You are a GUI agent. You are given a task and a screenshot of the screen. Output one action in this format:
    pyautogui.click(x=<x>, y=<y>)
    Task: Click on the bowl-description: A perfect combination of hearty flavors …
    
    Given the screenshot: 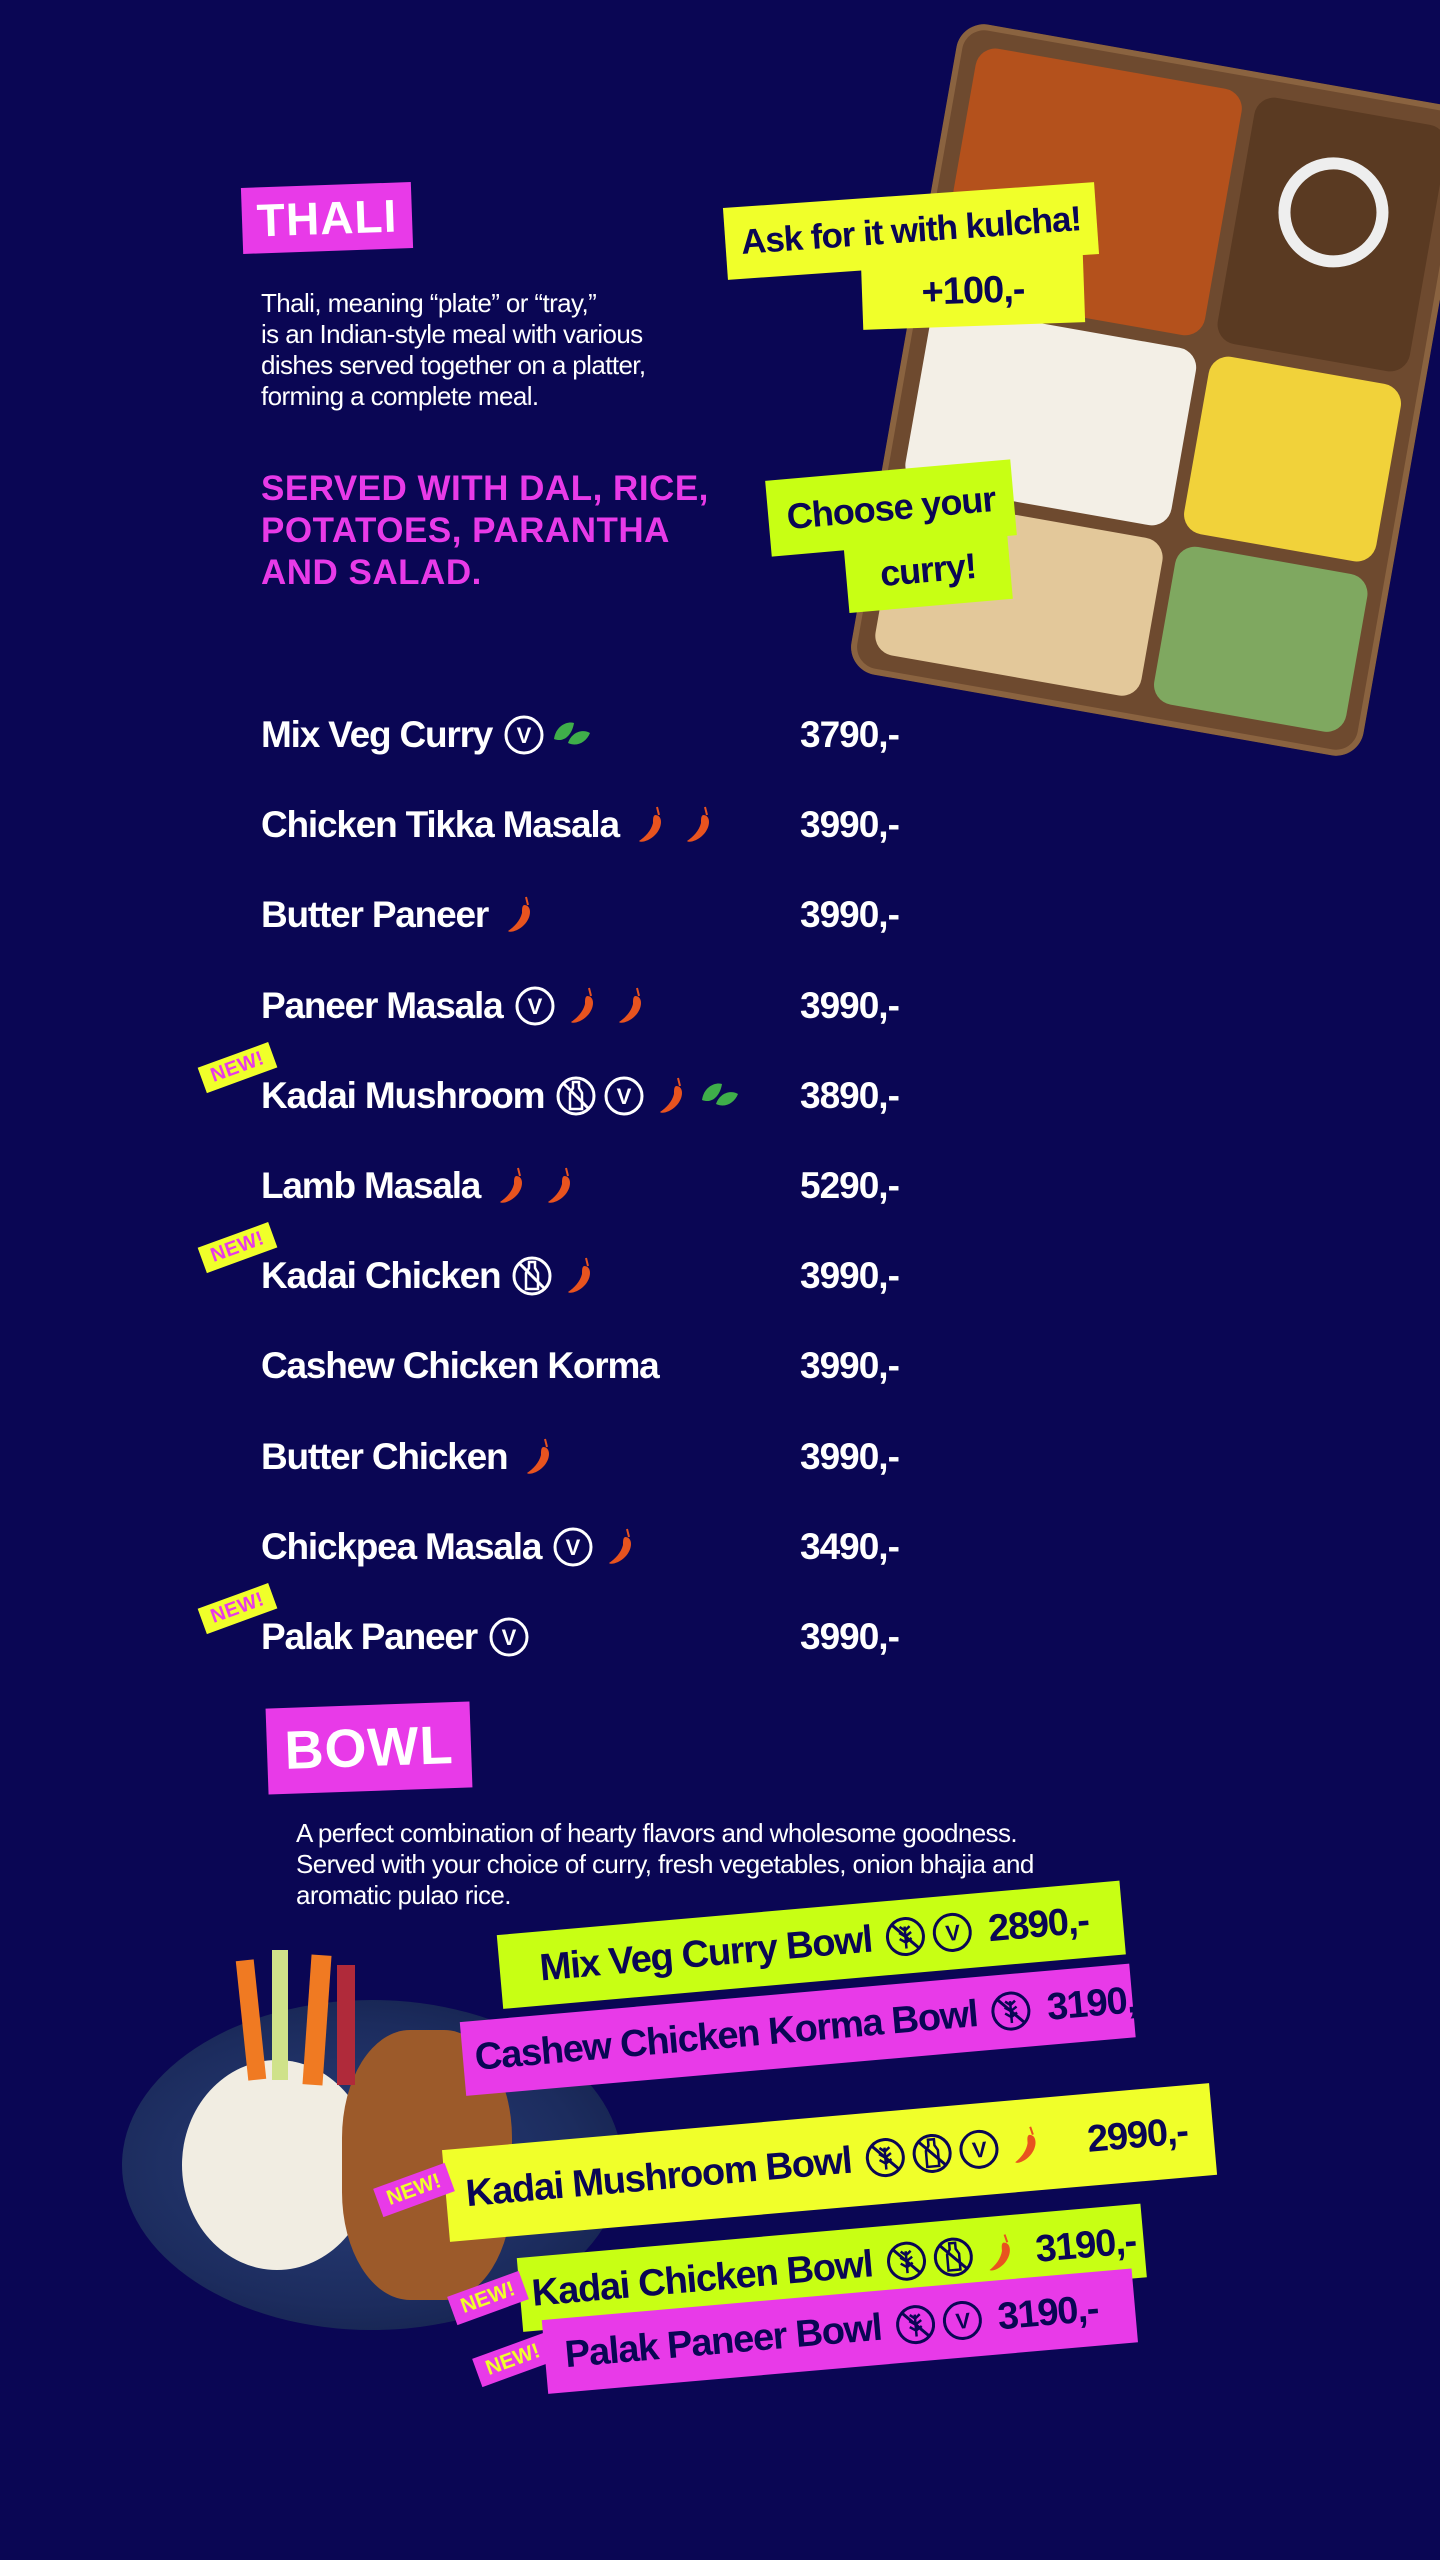 What is the action you would take?
    pyautogui.click(x=665, y=1864)
    